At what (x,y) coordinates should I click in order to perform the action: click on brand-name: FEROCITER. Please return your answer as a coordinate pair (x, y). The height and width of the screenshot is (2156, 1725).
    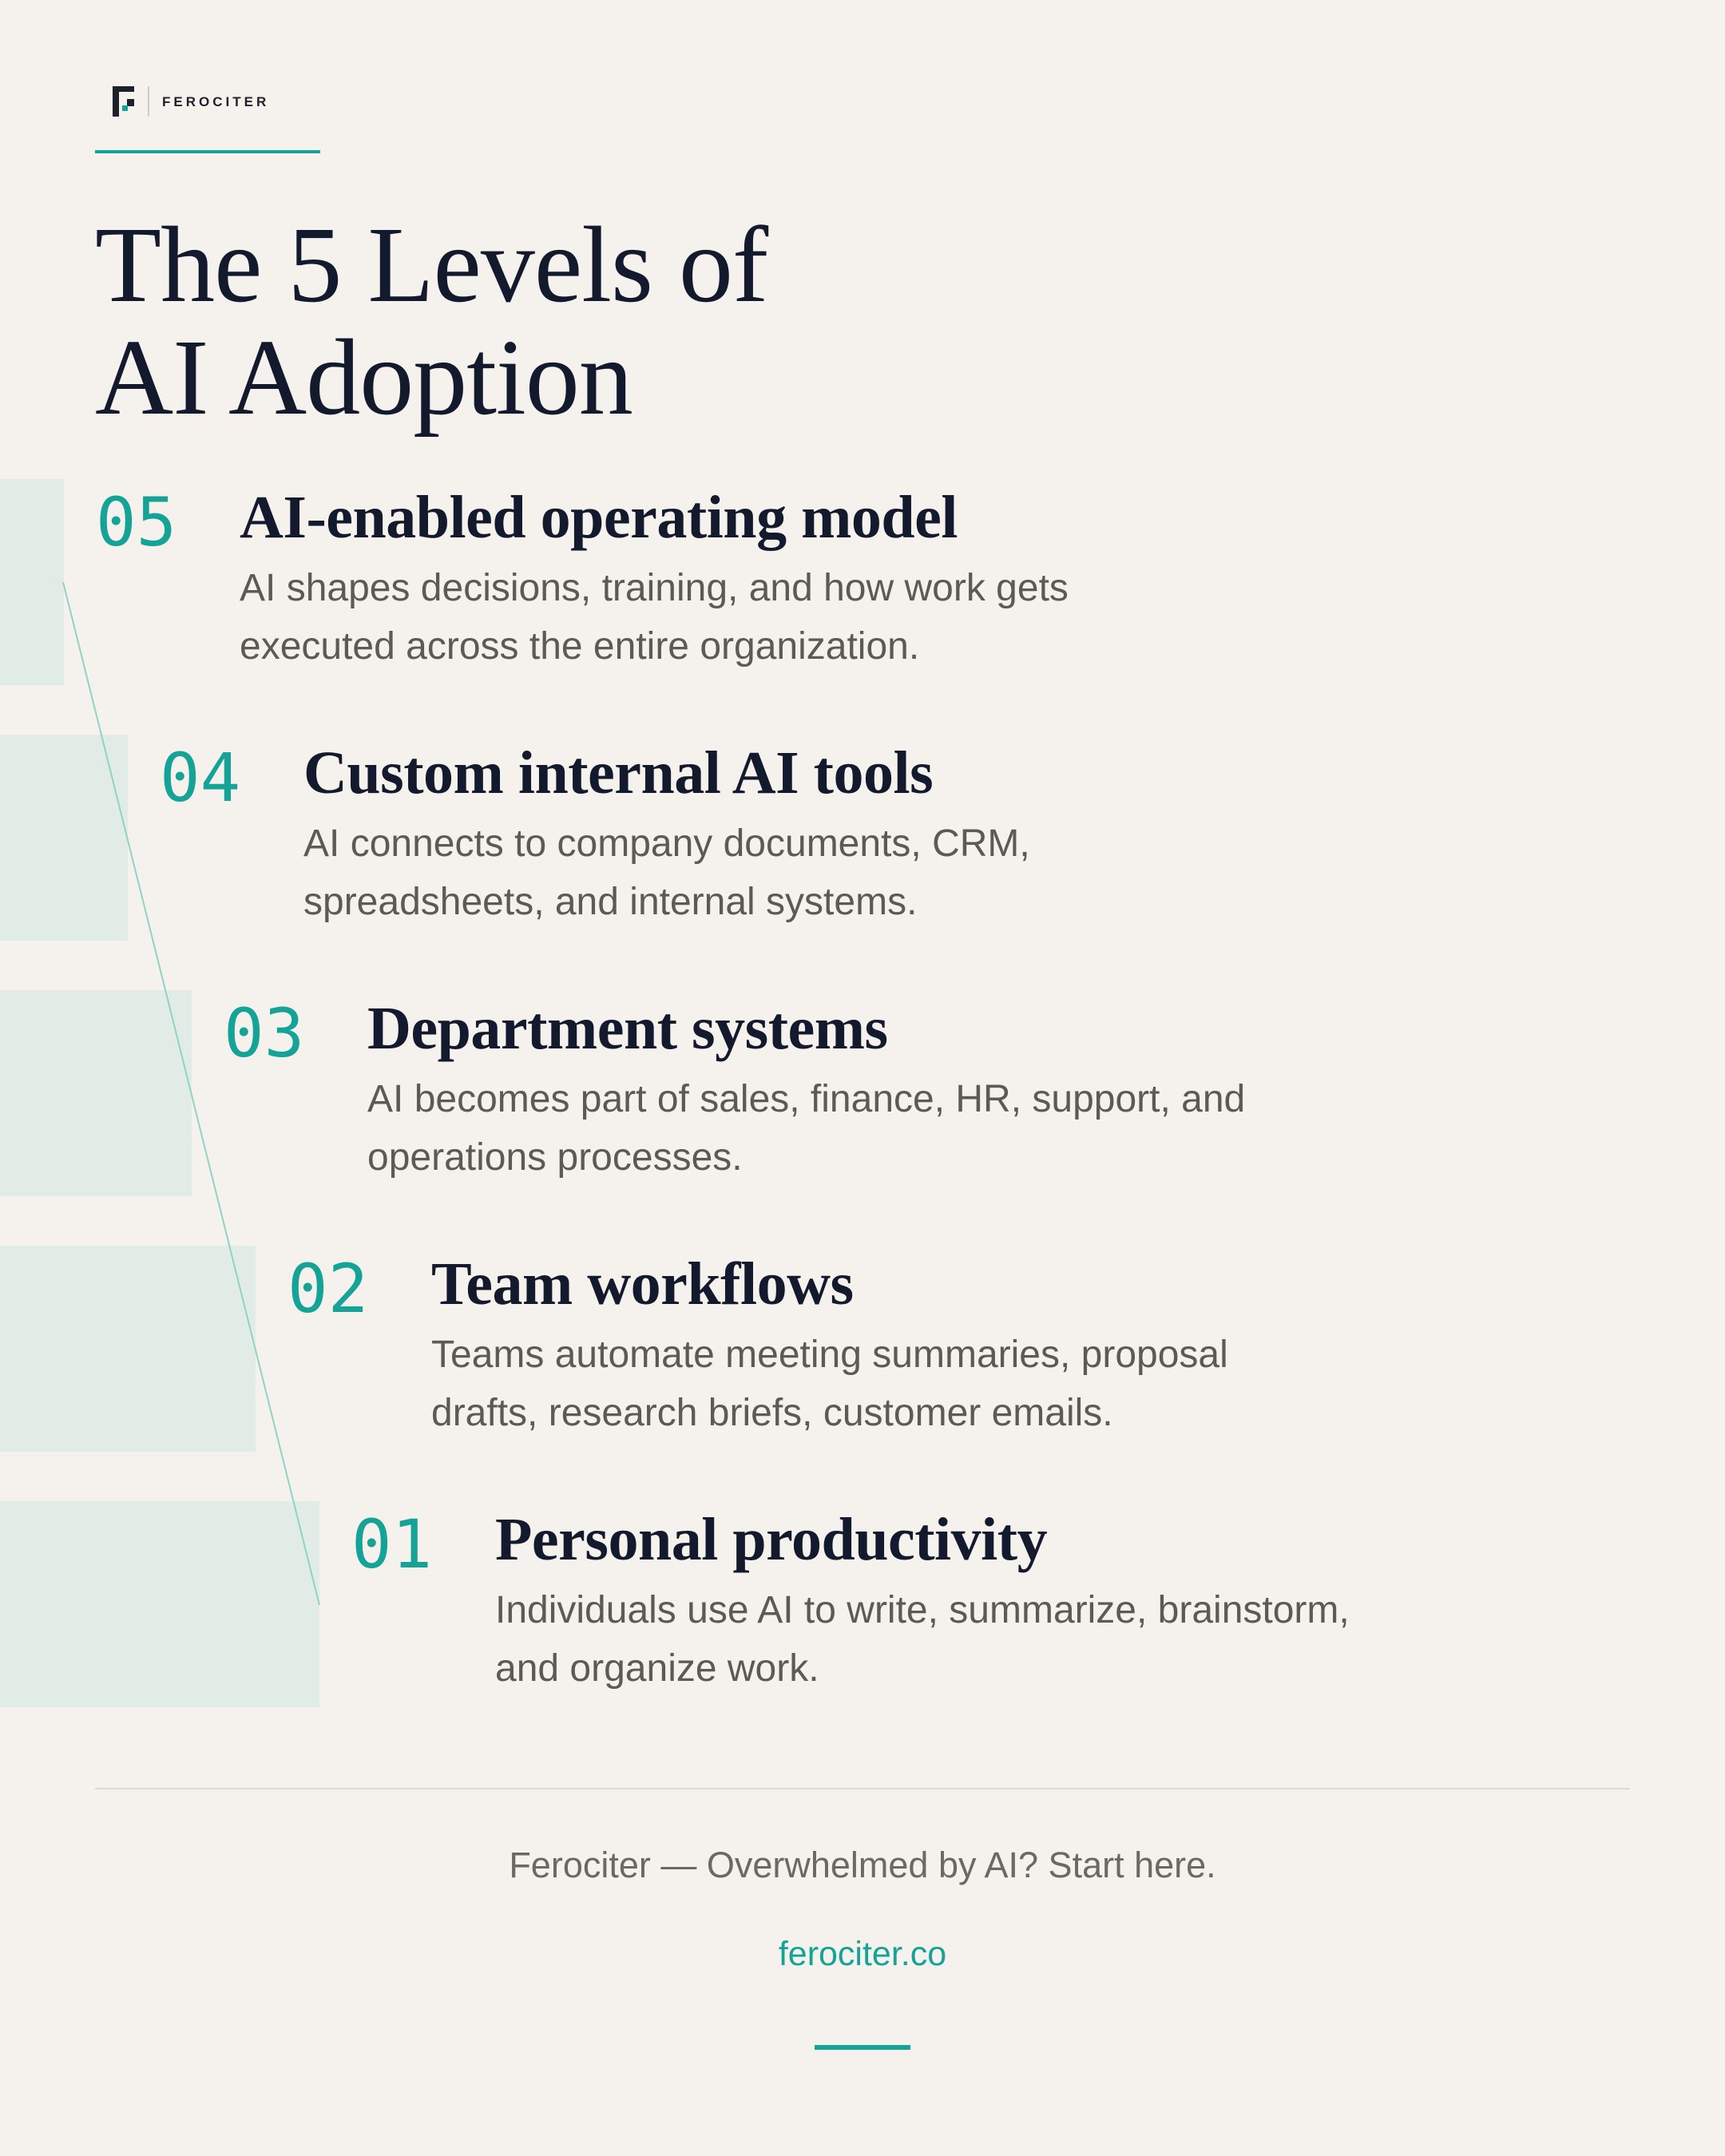
    Looking at the image, I should click on (216, 101).